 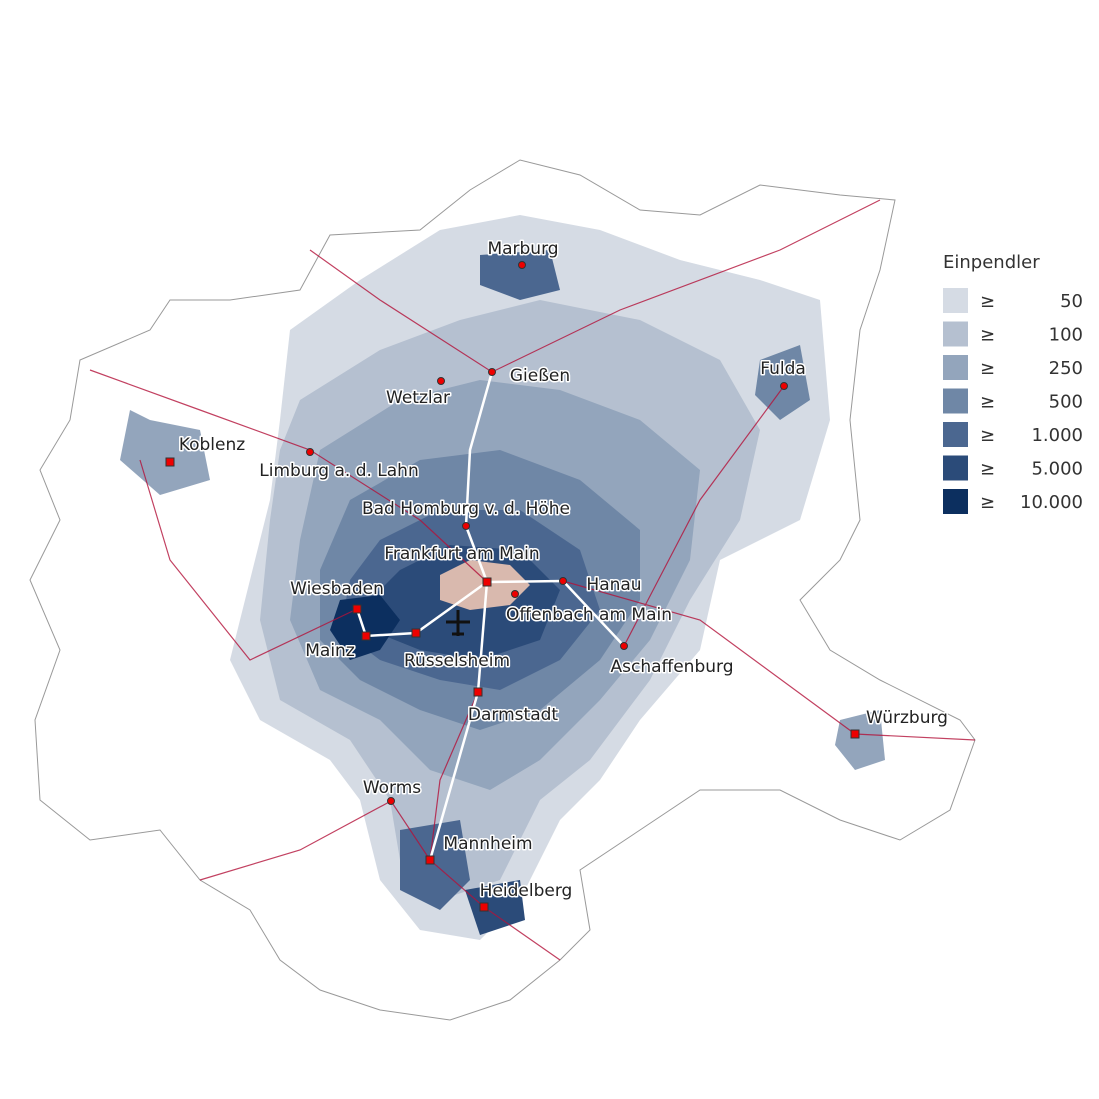 I want to click on legend-label: 1.000, so click(x=1057, y=435).